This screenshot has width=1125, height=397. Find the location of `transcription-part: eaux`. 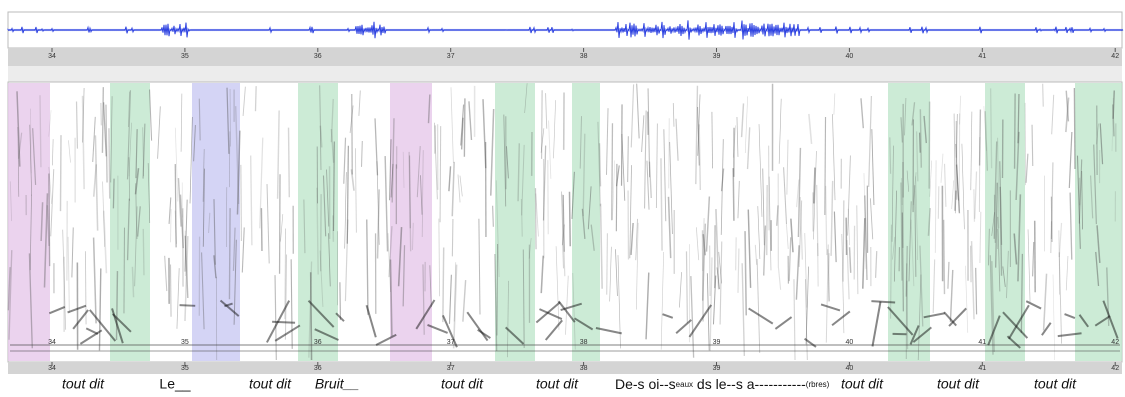

transcription-part: eaux is located at coordinates (684, 384).